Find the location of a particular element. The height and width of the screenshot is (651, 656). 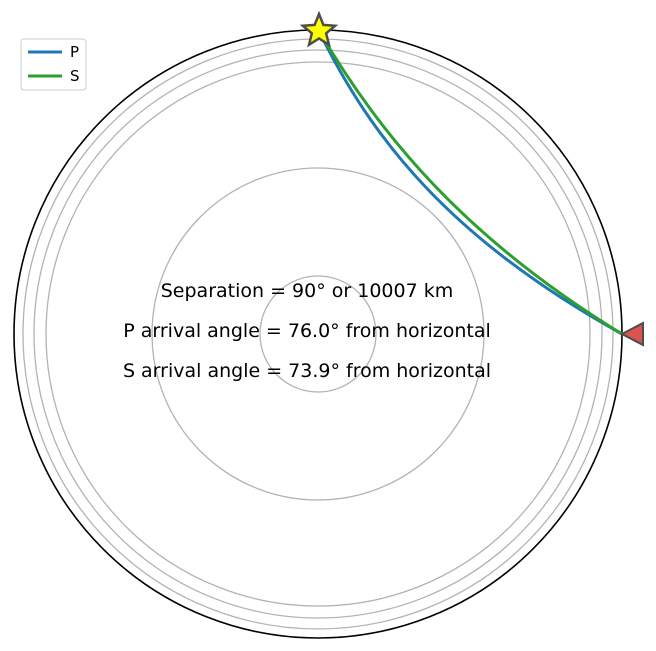

legend-label-s: S is located at coordinates (75, 76).